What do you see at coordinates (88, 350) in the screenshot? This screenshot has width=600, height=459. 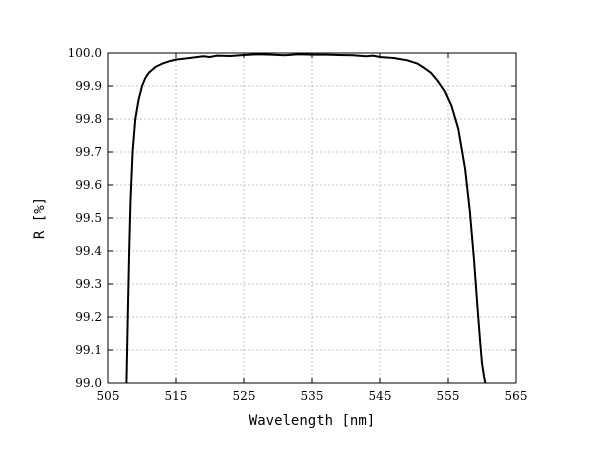 I see `y-tick-label: 99.1` at bounding box center [88, 350].